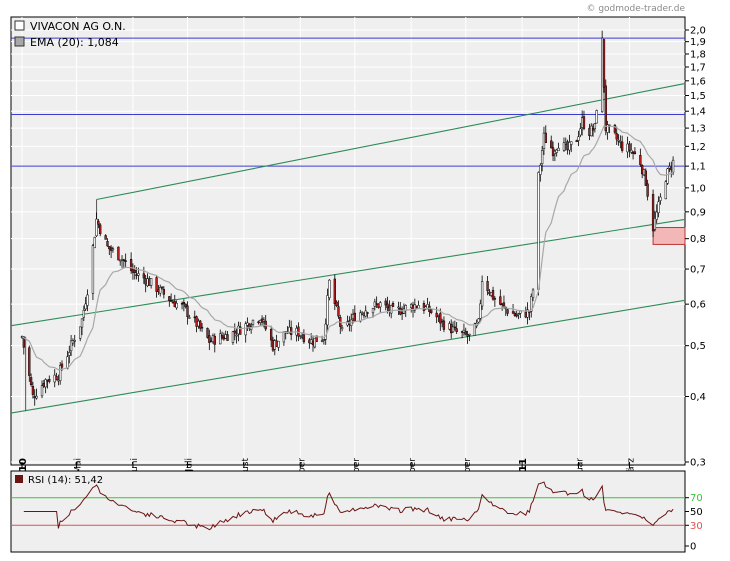  I want to click on rsi-legend: RSI (14): 51,42, so click(65, 480).